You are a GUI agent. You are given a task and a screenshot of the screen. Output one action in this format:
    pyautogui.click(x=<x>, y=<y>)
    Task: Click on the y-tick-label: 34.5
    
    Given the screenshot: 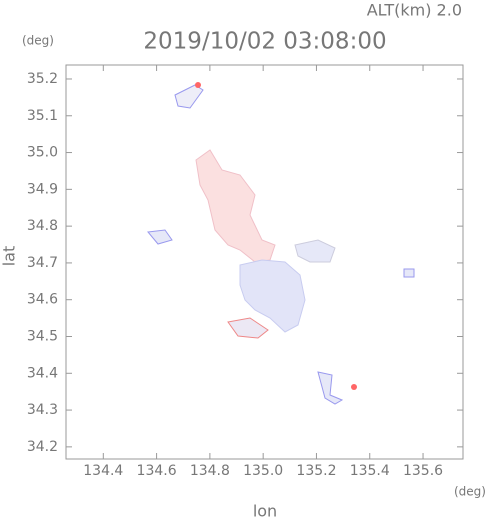 What is the action you would take?
    pyautogui.click(x=42, y=336)
    